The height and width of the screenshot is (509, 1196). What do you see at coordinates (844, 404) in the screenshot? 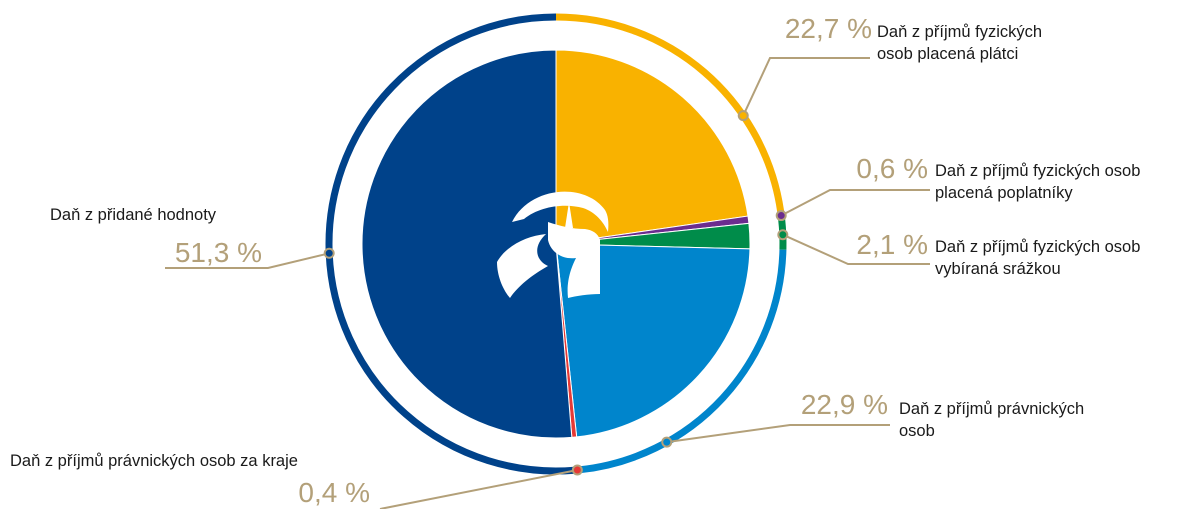
I see `slice-value-label-3: 22,9 %` at bounding box center [844, 404].